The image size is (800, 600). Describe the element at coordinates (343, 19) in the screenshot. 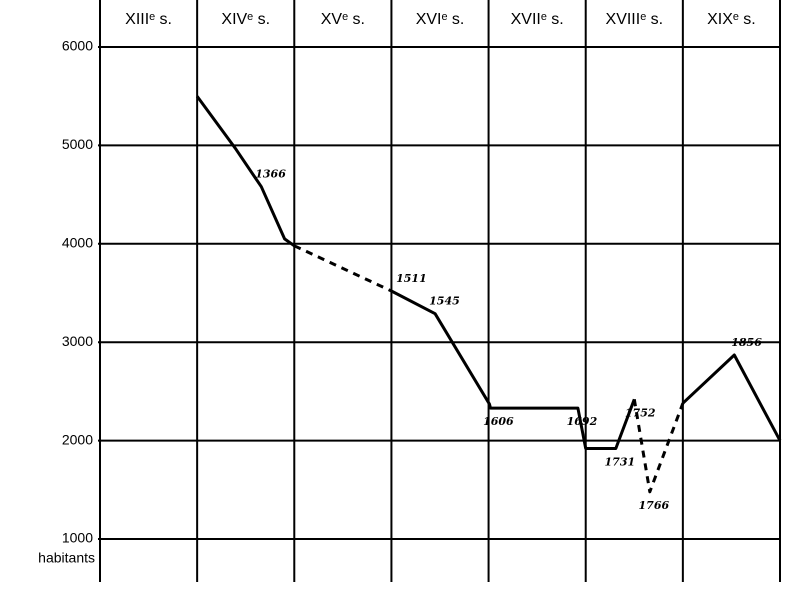

I see `column-header: XVᵉ s.` at that location.